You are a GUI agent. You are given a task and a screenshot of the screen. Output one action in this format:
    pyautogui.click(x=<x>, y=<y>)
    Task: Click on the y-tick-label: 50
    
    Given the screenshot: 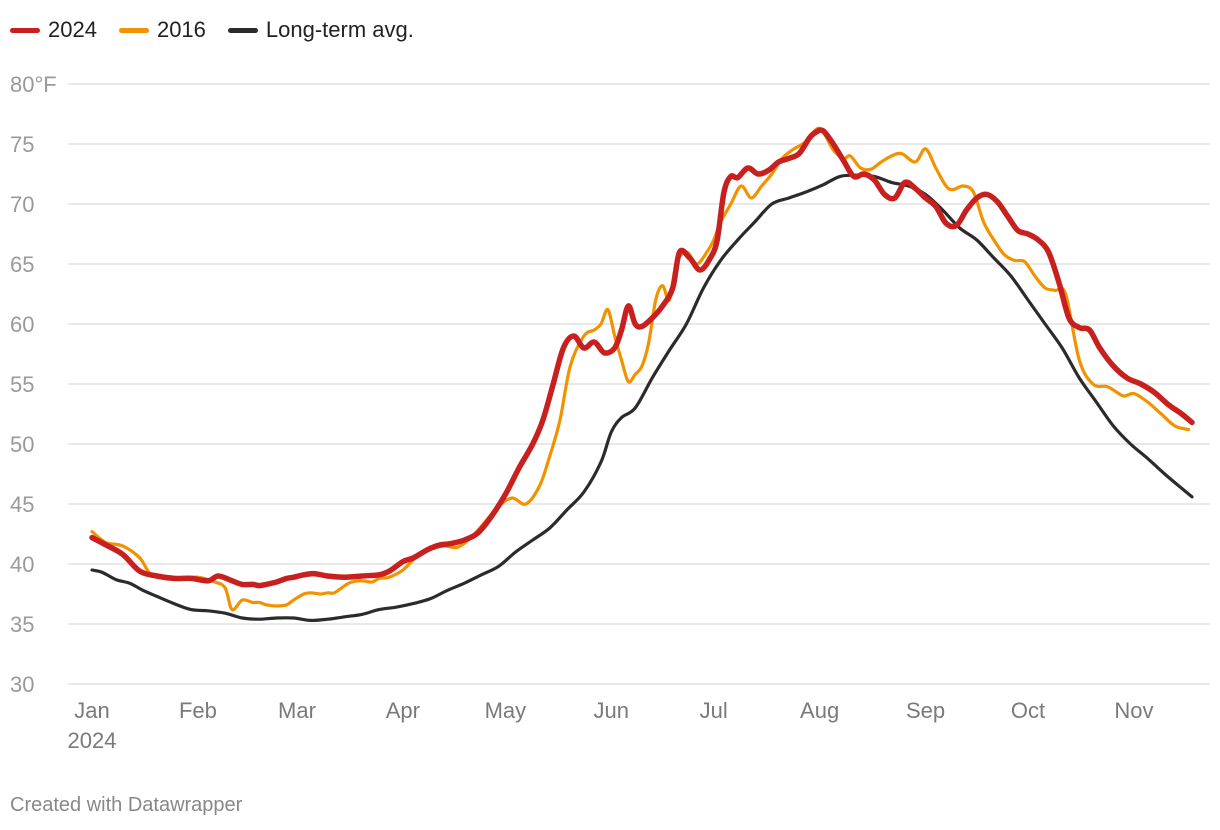 What is the action you would take?
    pyautogui.click(x=22, y=444)
    